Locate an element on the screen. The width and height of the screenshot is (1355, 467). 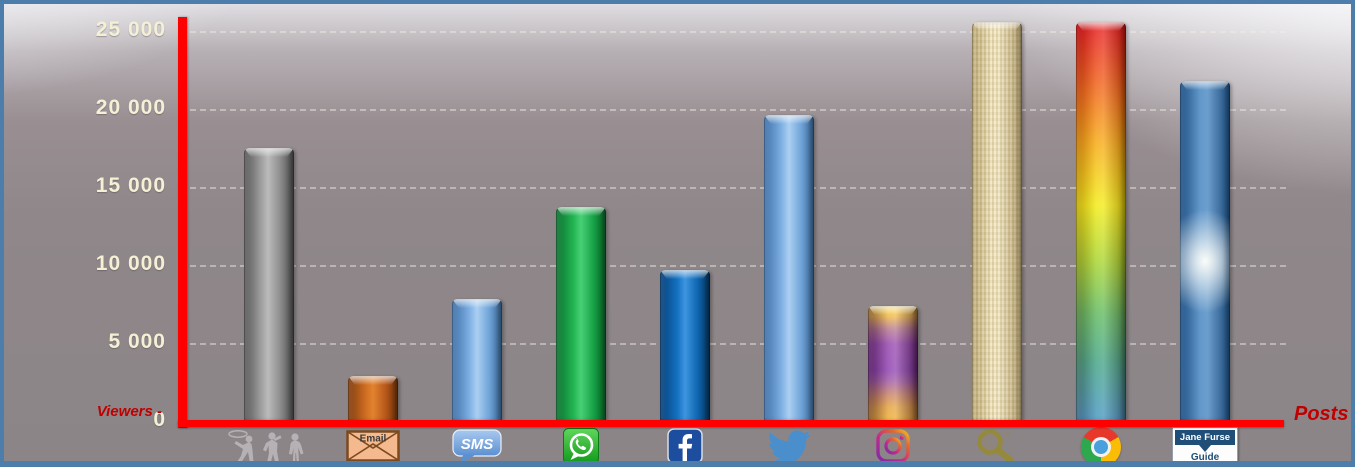
x-axis-label: Posts is located at coordinates (1321, 414).